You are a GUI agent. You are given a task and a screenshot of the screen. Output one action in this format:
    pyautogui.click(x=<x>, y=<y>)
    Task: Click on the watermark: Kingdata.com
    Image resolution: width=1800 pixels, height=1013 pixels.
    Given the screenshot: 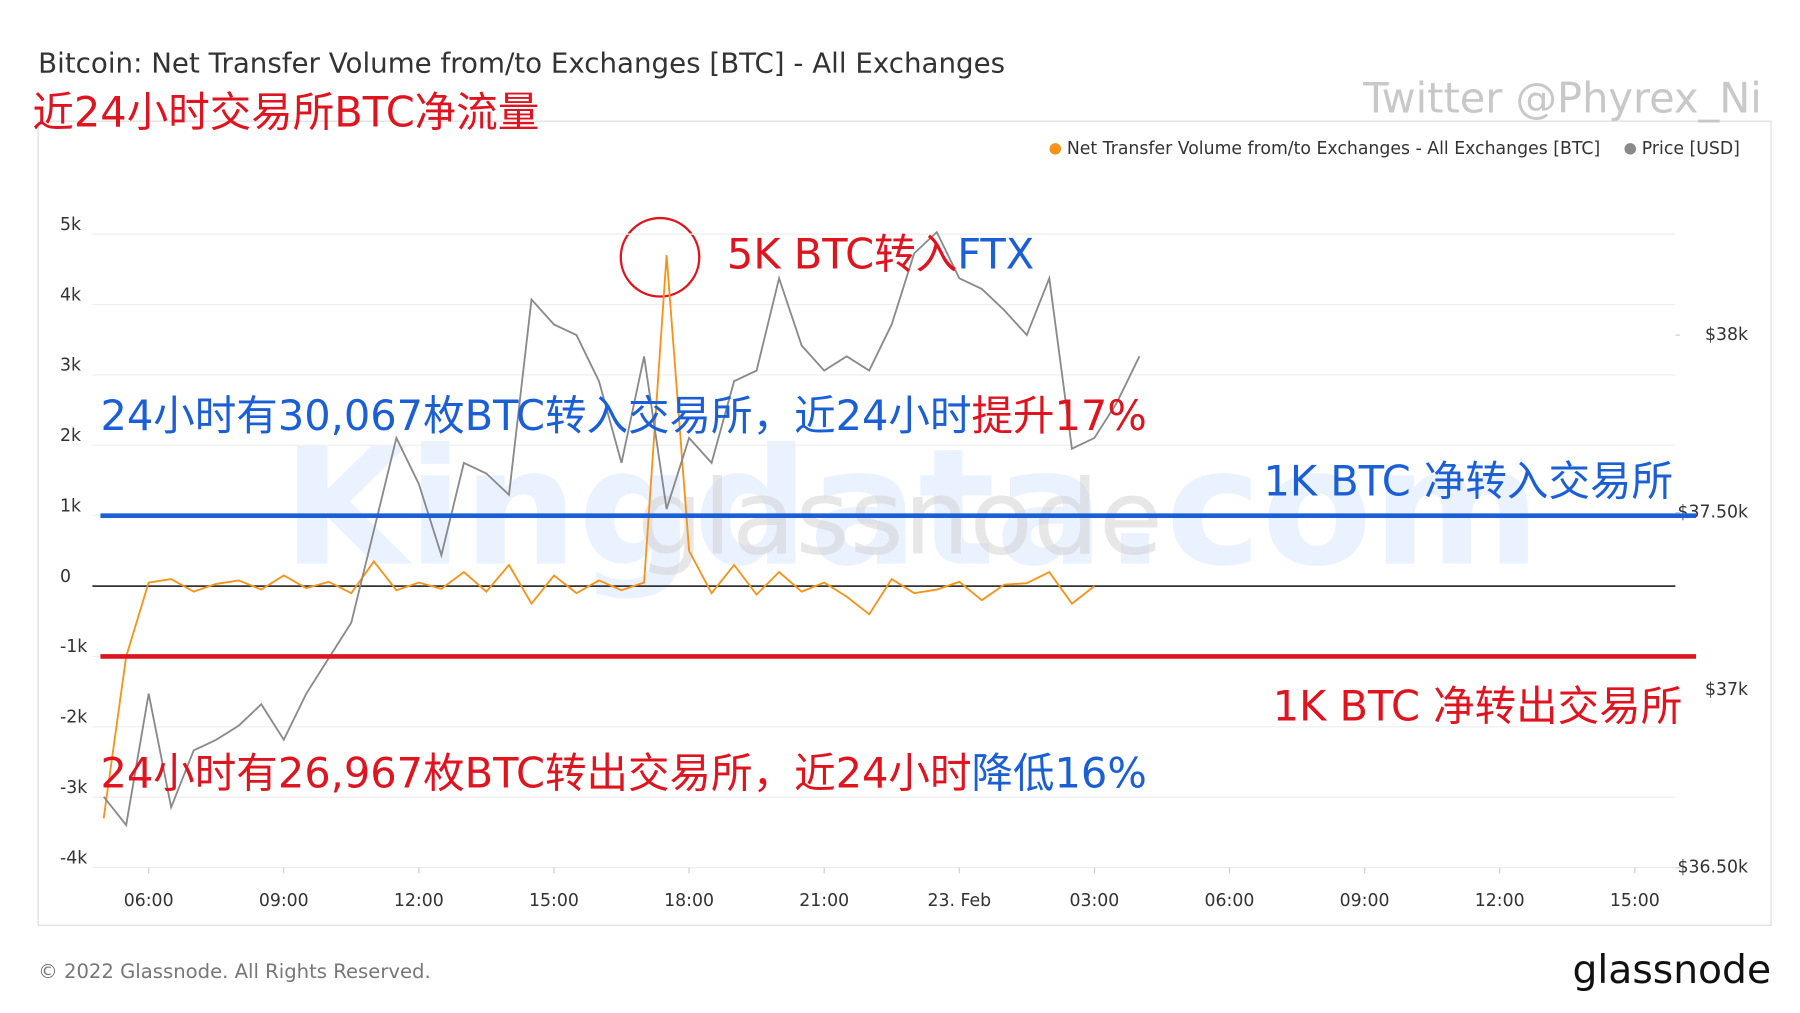 What is the action you would take?
    pyautogui.click(x=911, y=509)
    